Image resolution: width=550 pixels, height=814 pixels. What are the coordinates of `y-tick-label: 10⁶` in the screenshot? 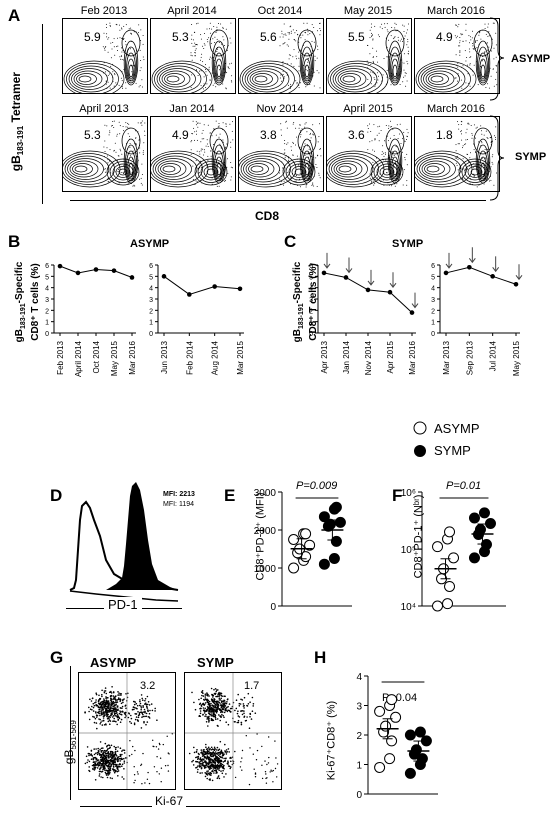 It's located at (408, 493).